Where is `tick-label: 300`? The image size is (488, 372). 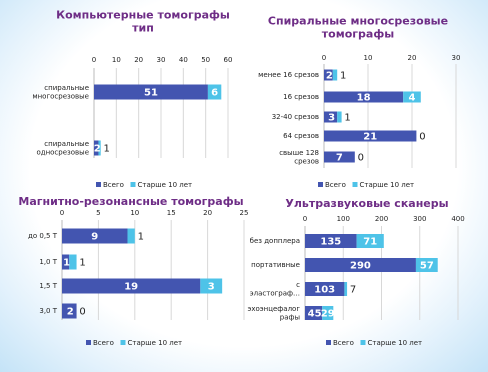 tick-label: 300 is located at coordinates (419, 219).